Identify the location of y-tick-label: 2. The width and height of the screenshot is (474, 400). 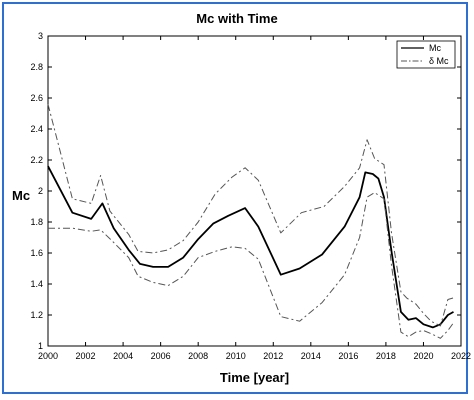
(40, 191).